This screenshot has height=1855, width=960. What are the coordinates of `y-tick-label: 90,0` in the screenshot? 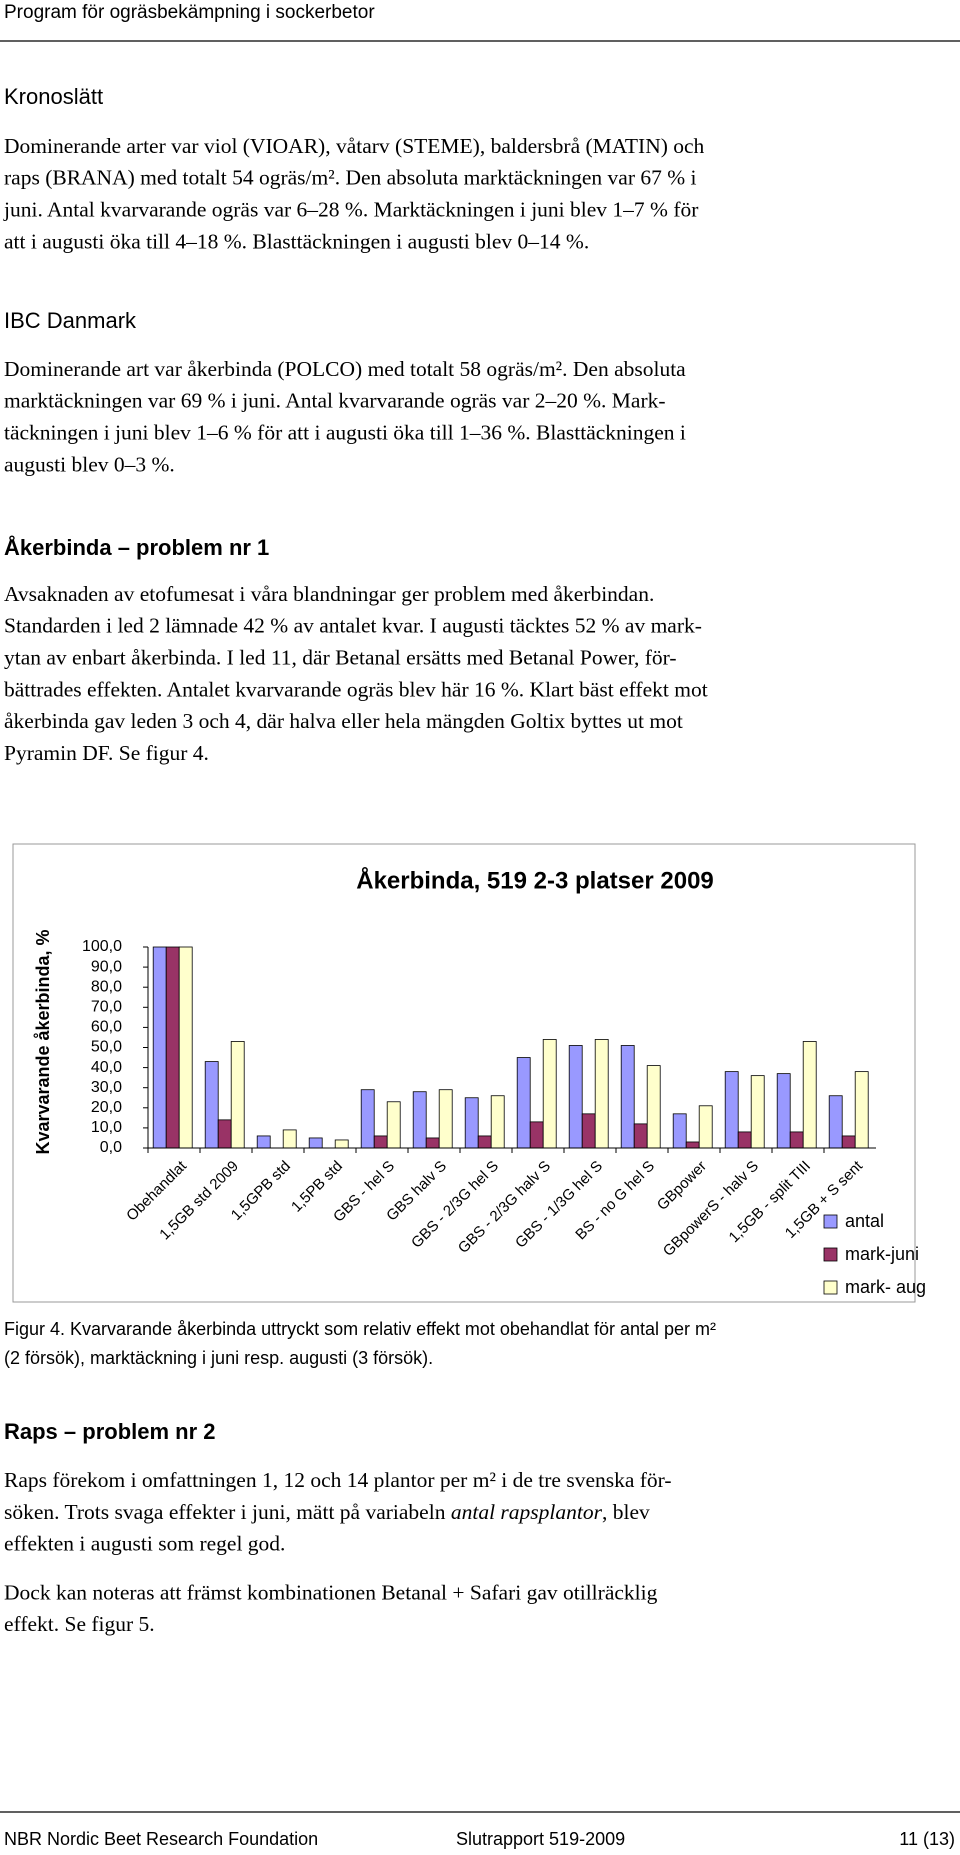 It's located at (106, 966).